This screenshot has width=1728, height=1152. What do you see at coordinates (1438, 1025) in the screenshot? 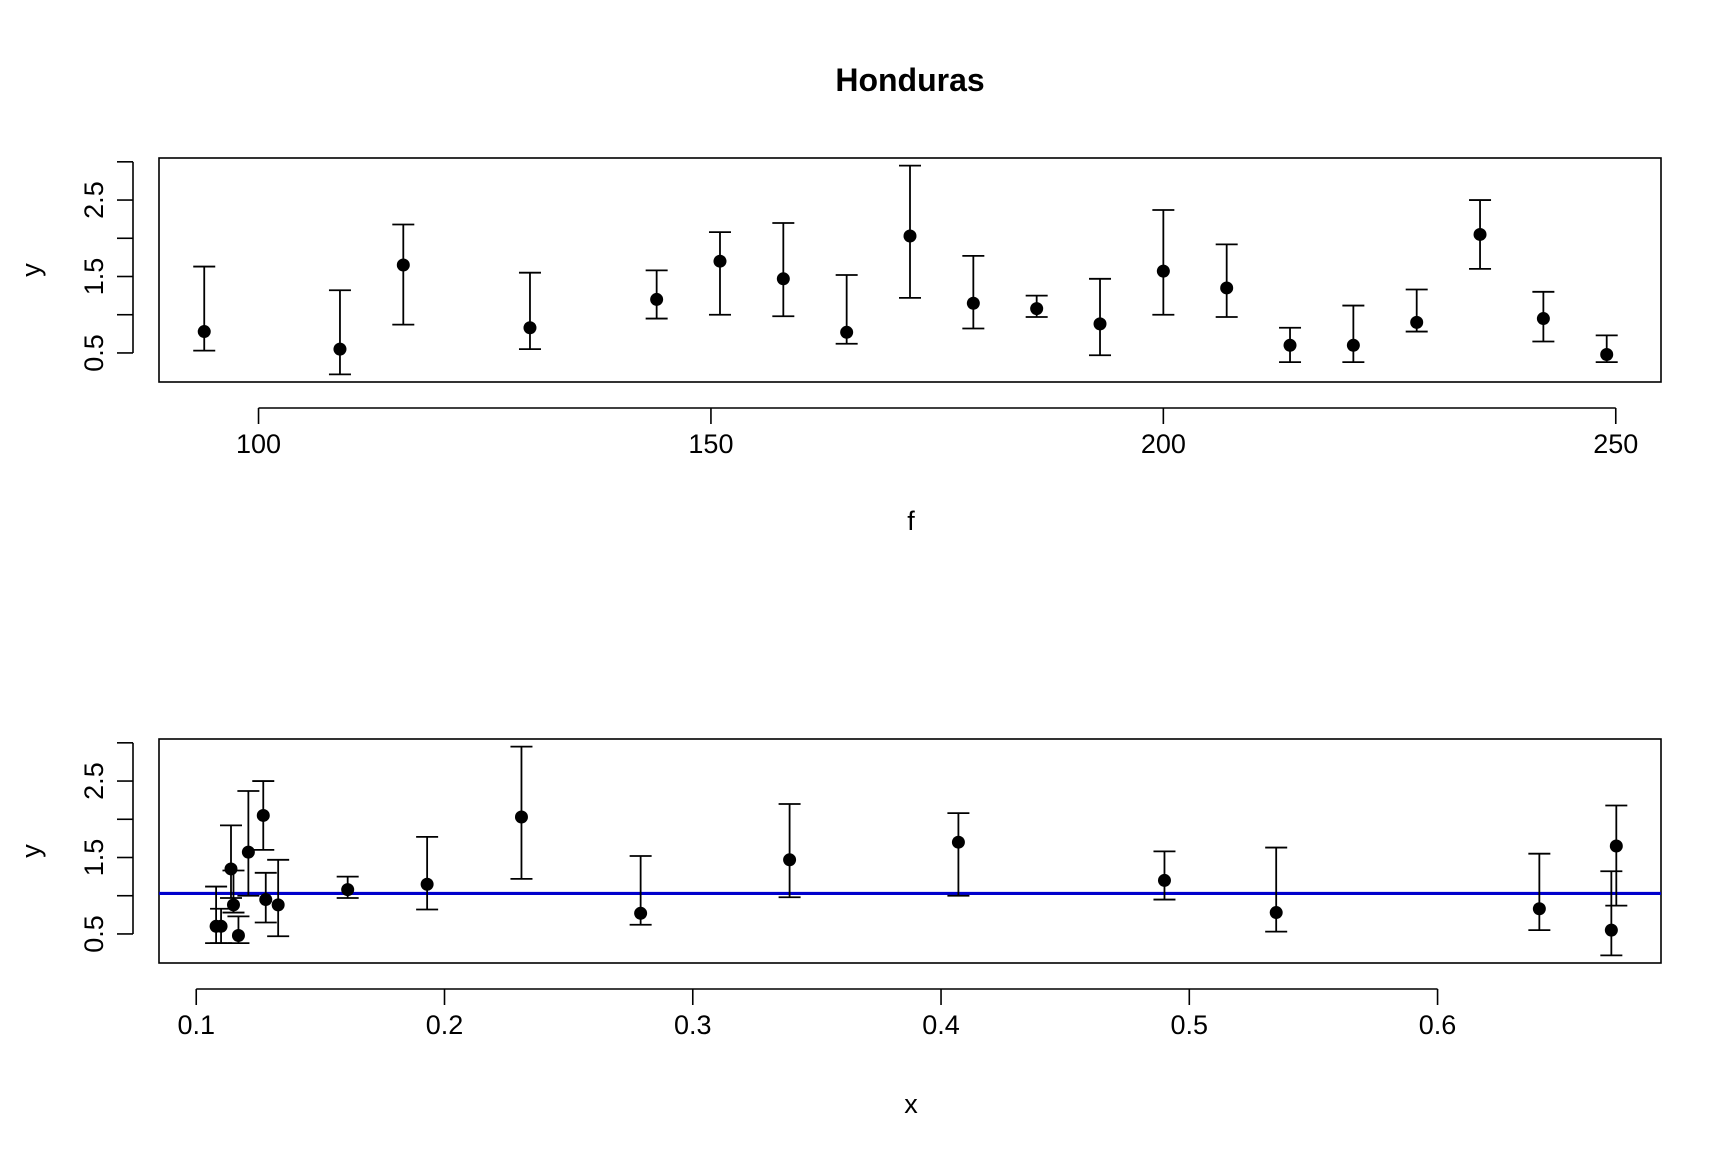
I see `x-tick-label: 0.6` at bounding box center [1438, 1025].